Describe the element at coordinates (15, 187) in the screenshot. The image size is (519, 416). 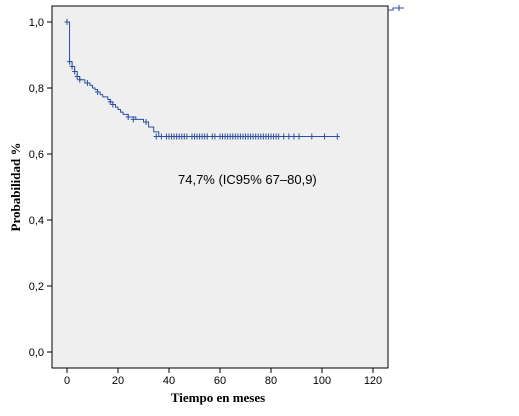
I see `y-axis-title: Probabilidad %` at that location.